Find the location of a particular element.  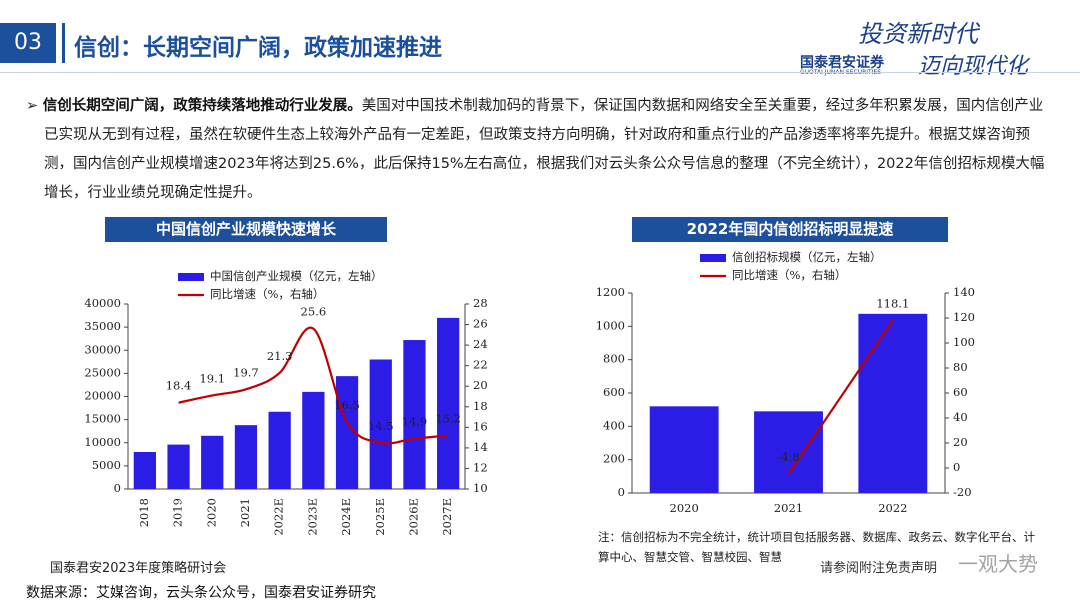

y-tick-label: 20000 is located at coordinates (102, 396).